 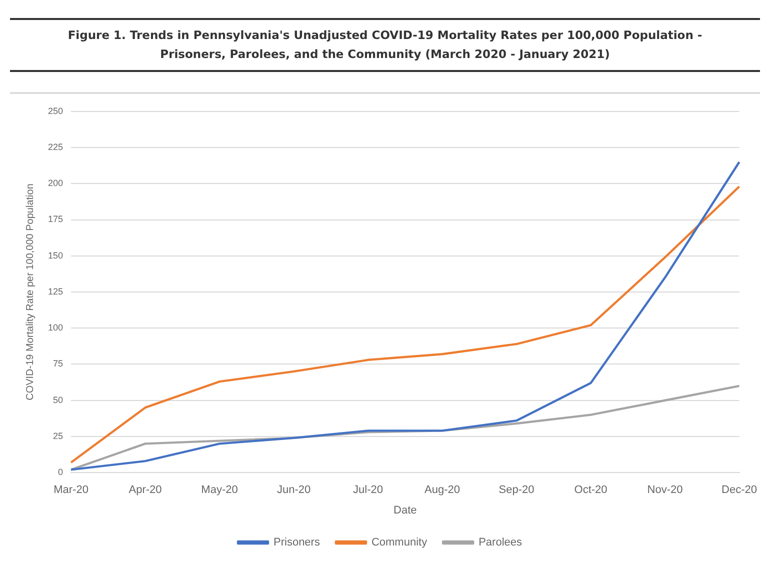 I want to click on y-tick-label: 0, so click(x=61, y=472).